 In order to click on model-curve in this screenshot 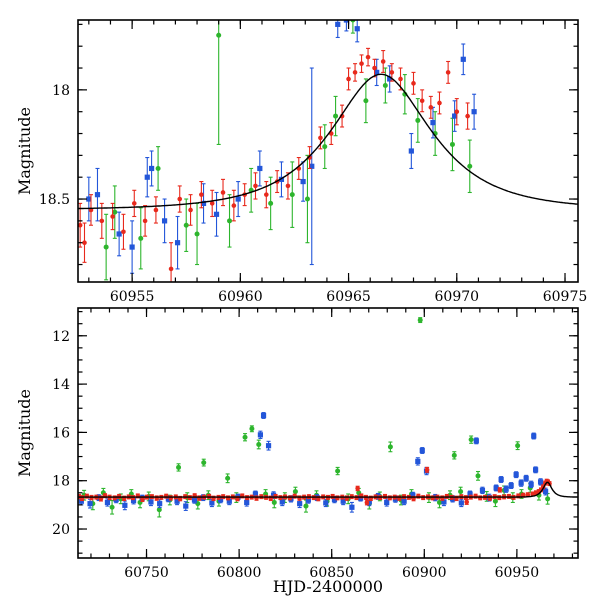, I will do `click(328, 489)`.